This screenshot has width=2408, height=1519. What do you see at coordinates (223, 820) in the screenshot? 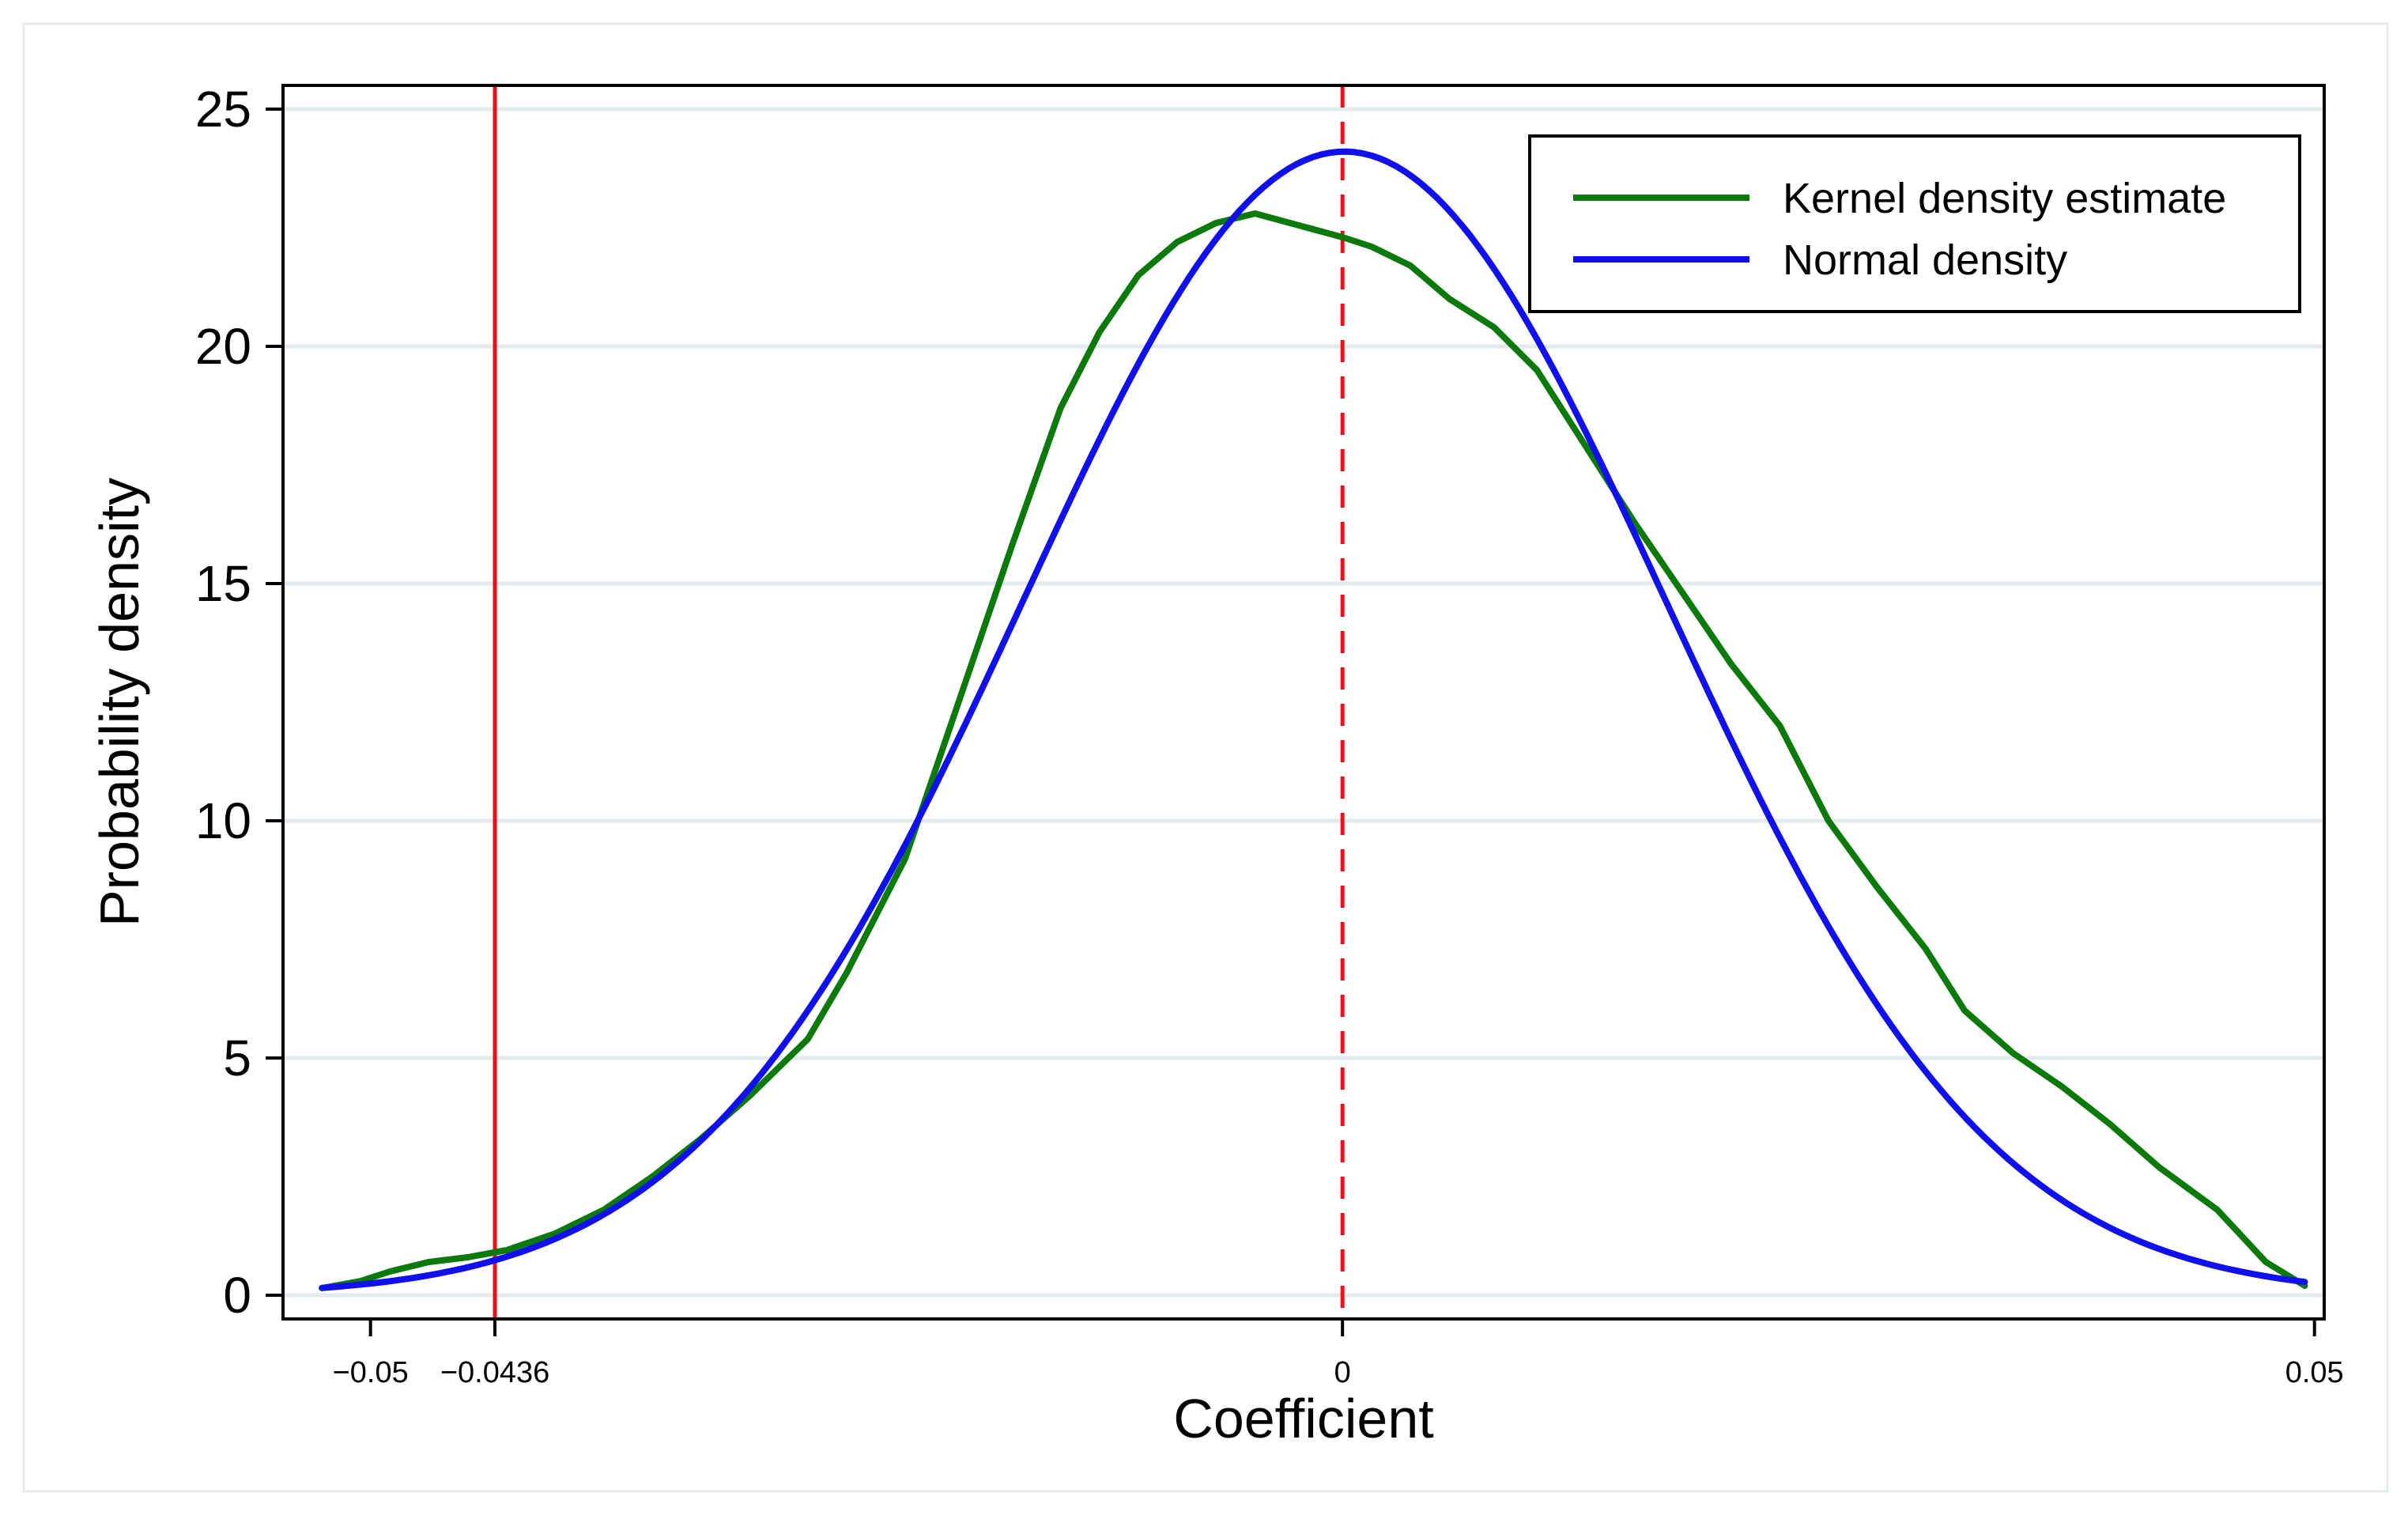
I see `y-tick-label: 10` at bounding box center [223, 820].